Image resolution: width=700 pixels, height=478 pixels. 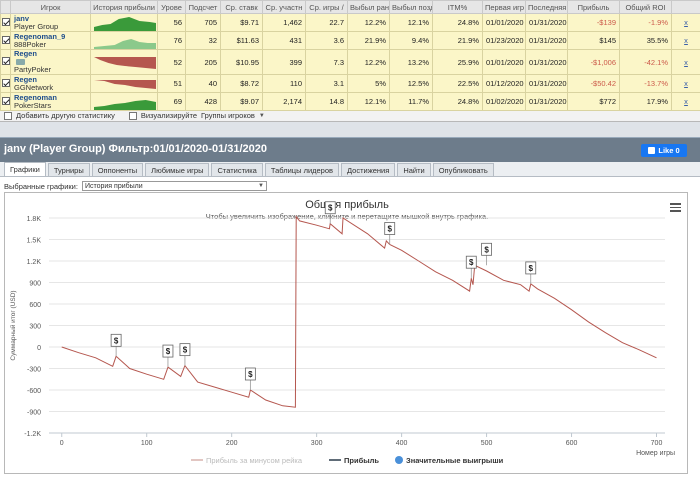 I want to click on player-groups-dropdown: Группы игроков, so click(x=228, y=115).